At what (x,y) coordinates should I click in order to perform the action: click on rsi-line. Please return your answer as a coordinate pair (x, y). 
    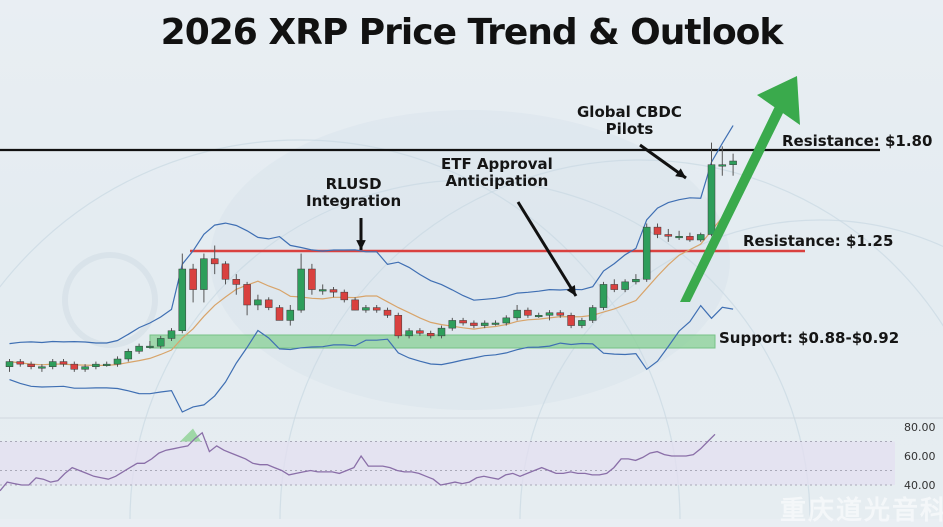
    Looking at the image, I should click on (358, 461).